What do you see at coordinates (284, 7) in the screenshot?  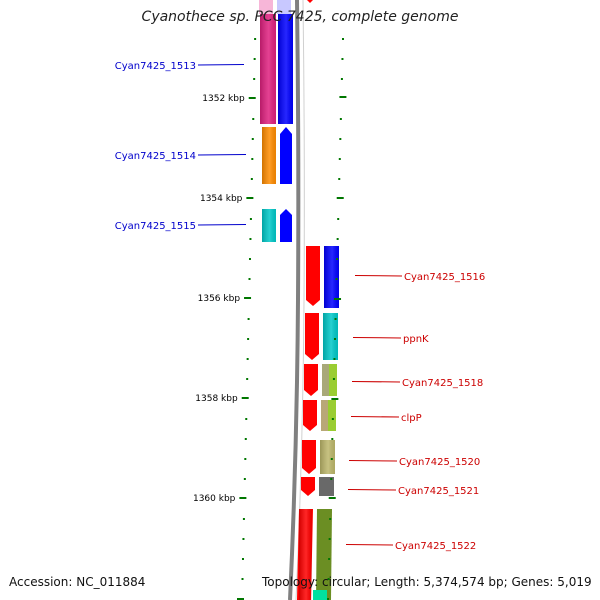 I see `faded-feature-blue` at bounding box center [284, 7].